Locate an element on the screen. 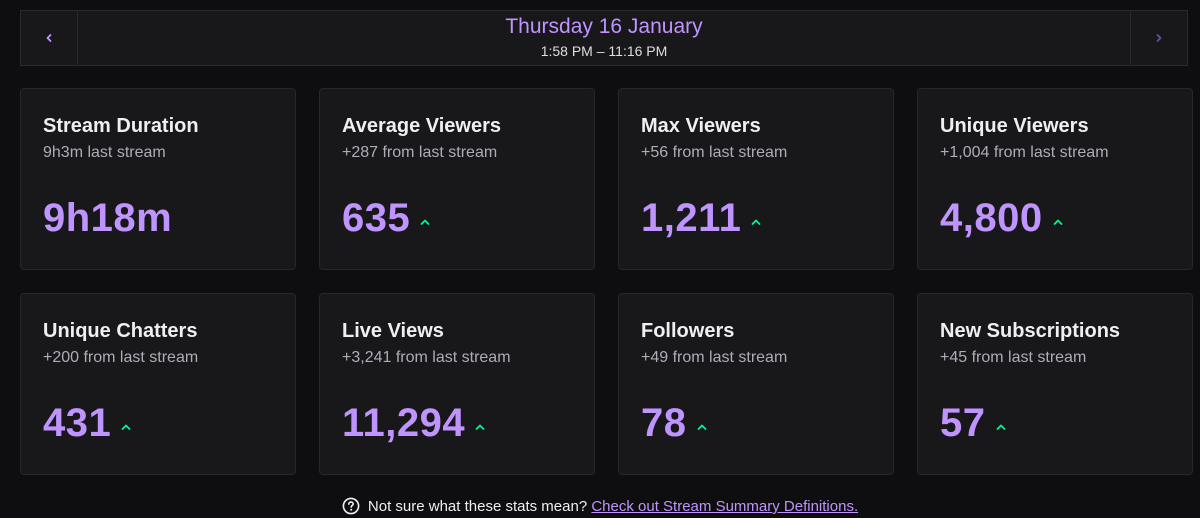 The width and height of the screenshot is (1200, 518). next-stream-button is located at coordinates (1158, 38).